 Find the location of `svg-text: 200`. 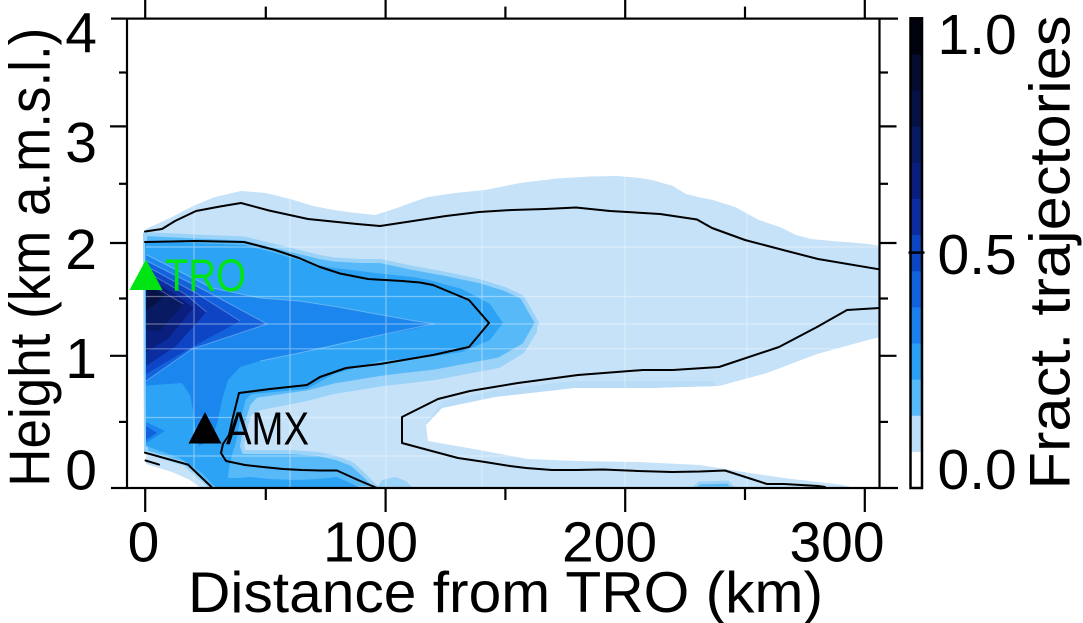

svg-text: 200 is located at coordinates (609, 543).